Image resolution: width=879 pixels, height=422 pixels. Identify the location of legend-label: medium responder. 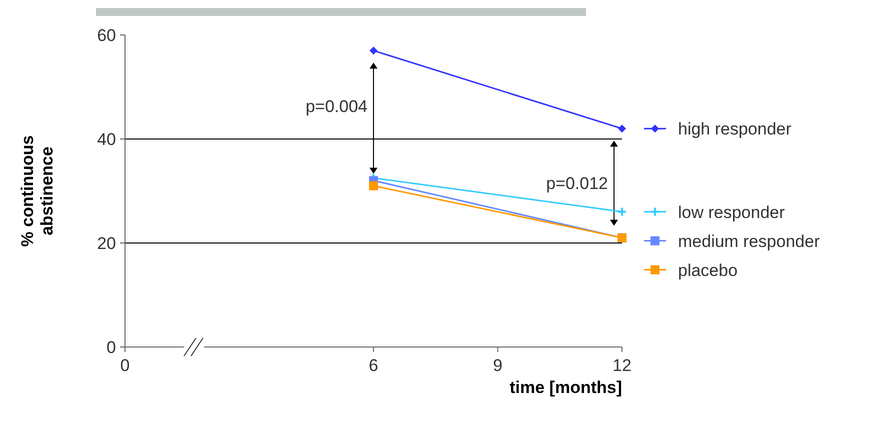
(749, 241).